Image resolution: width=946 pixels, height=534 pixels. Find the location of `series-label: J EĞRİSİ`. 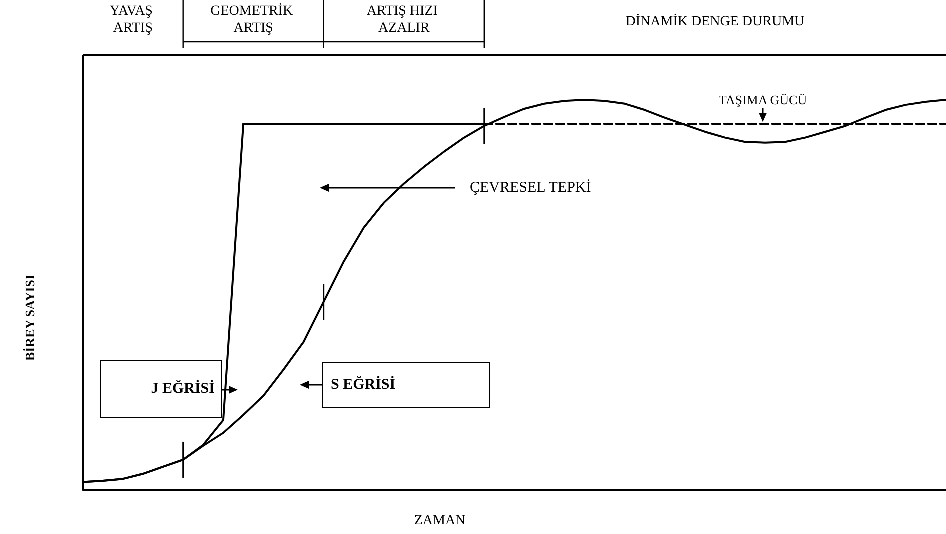

series-label: J EĞRİSİ is located at coordinates (183, 389).